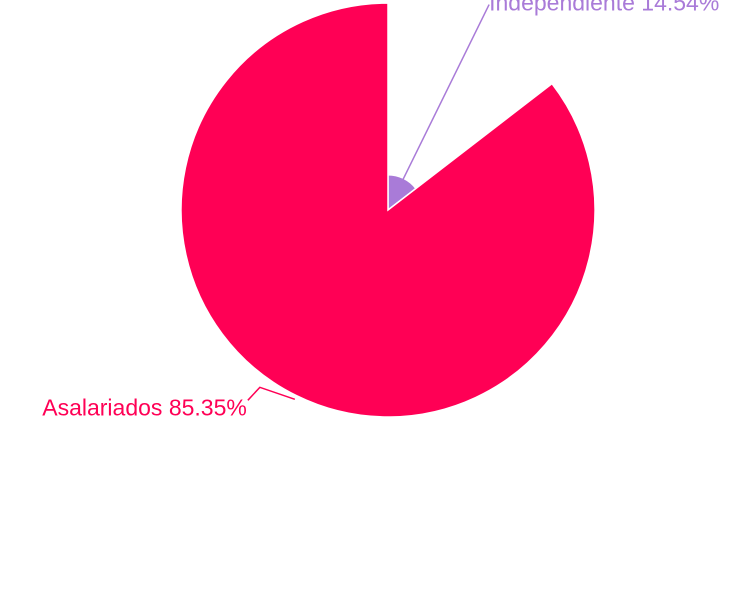  What do you see at coordinates (562, 8) in the screenshot?
I see `category-name: Independiente` at bounding box center [562, 8].